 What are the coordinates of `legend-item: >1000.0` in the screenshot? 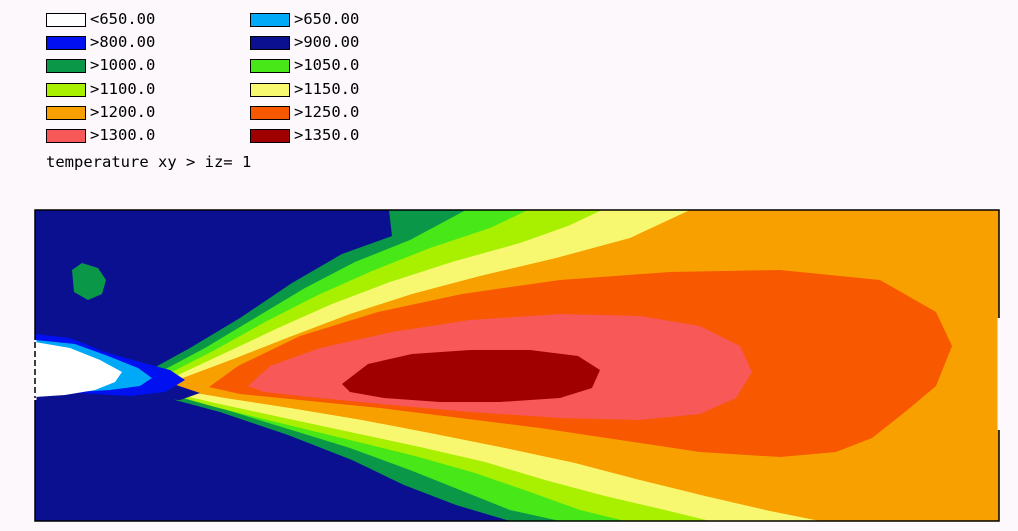 It's located at (148, 66).